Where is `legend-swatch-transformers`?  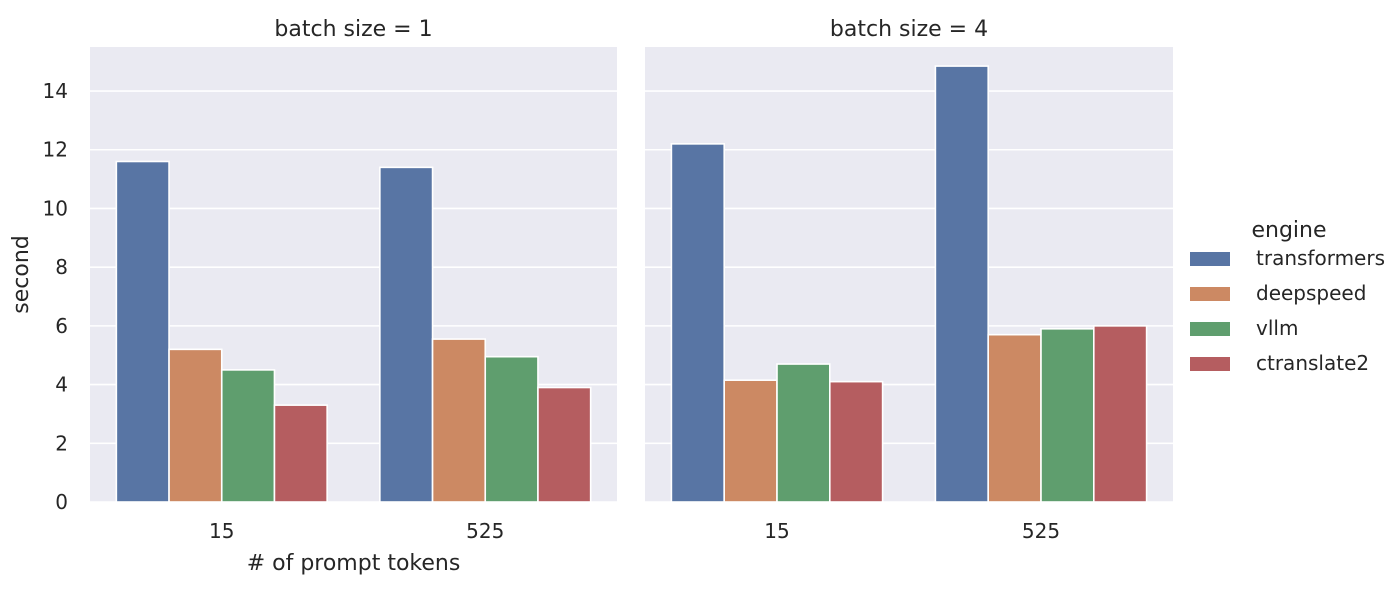 legend-swatch-transformers is located at coordinates (1210, 259).